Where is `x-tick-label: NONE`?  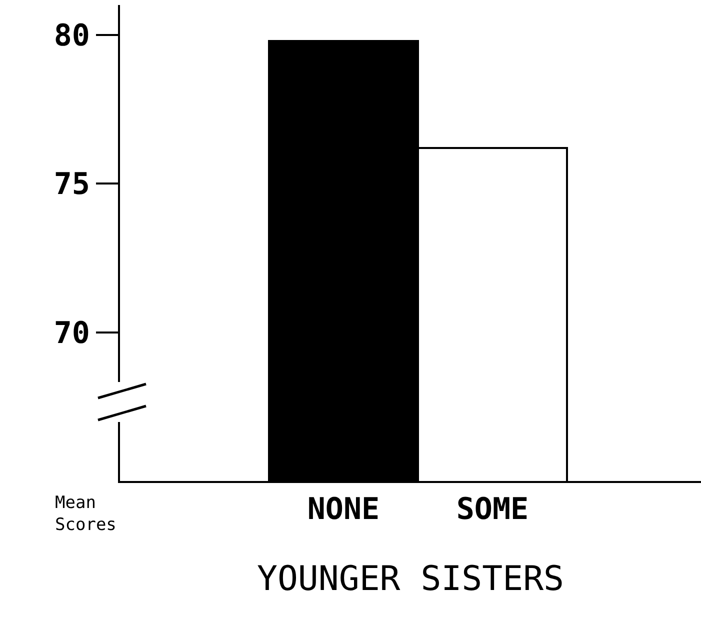
x-tick-label: NONE is located at coordinates (343, 509).